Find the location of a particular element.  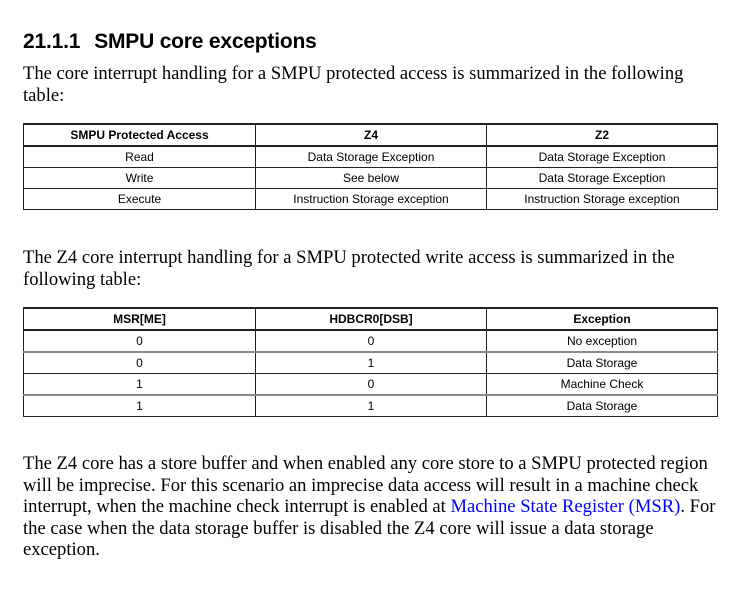

section-heading: 21.1.1 SMPU core exceptions is located at coordinates (170, 42).